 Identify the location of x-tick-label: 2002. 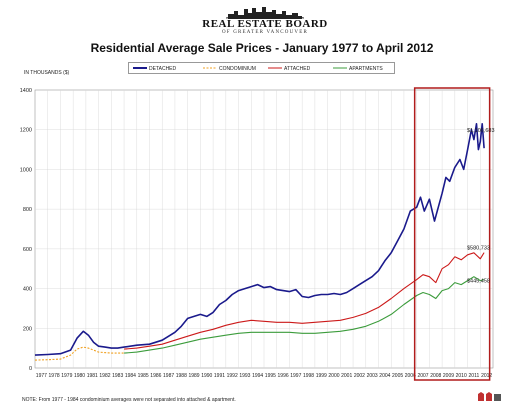
(359, 376).